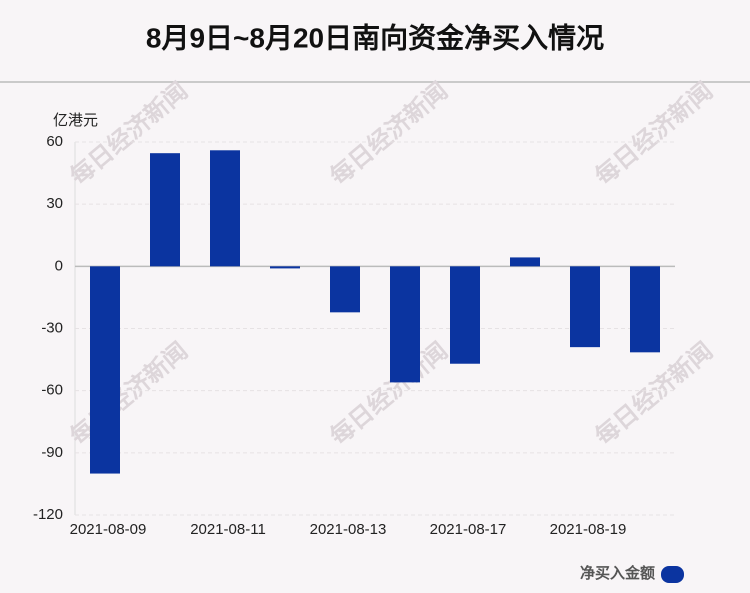 Image resolution: width=750 pixels, height=593 pixels. Describe the element at coordinates (54, 203) in the screenshot. I see `y-tick-label: 30` at that location.